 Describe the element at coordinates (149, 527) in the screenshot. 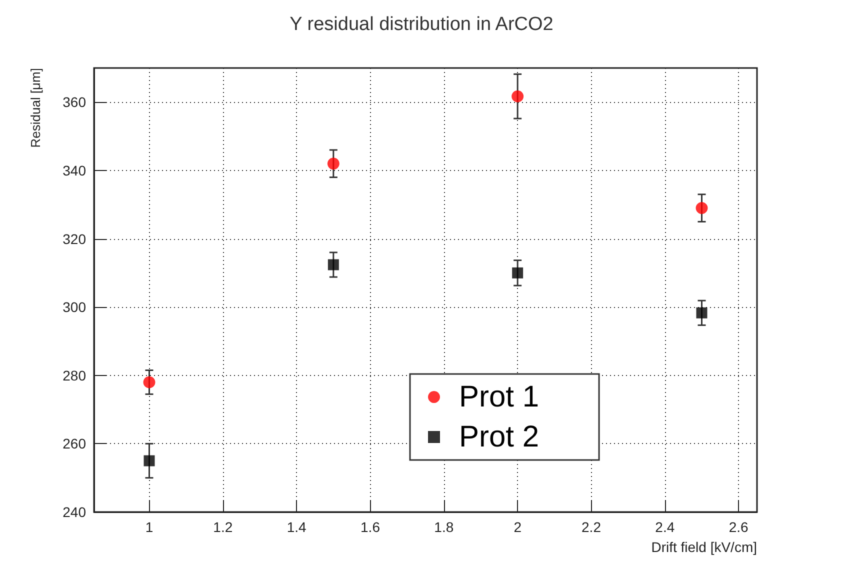

I see `x-tick-label: 1` at that location.